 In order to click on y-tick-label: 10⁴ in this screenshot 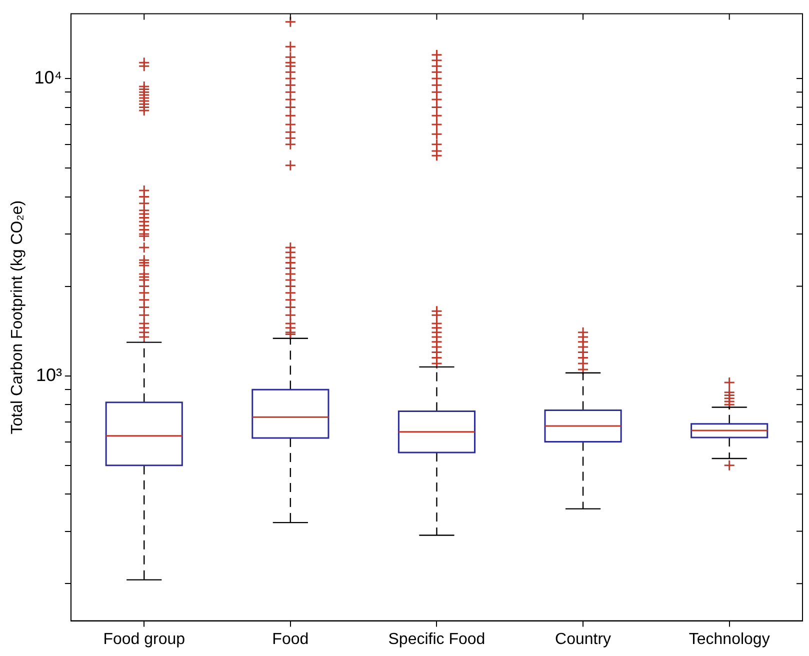, I will do `click(48, 77)`.